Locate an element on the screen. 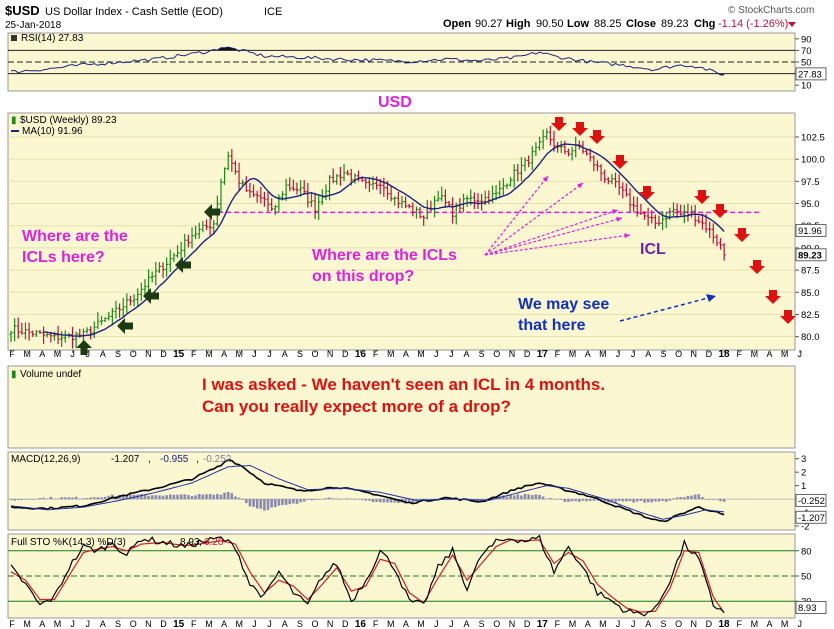 The height and width of the screenshot is (629, 834). ma-value-tag-text: 91.96 is located at coordinates (810, 231).